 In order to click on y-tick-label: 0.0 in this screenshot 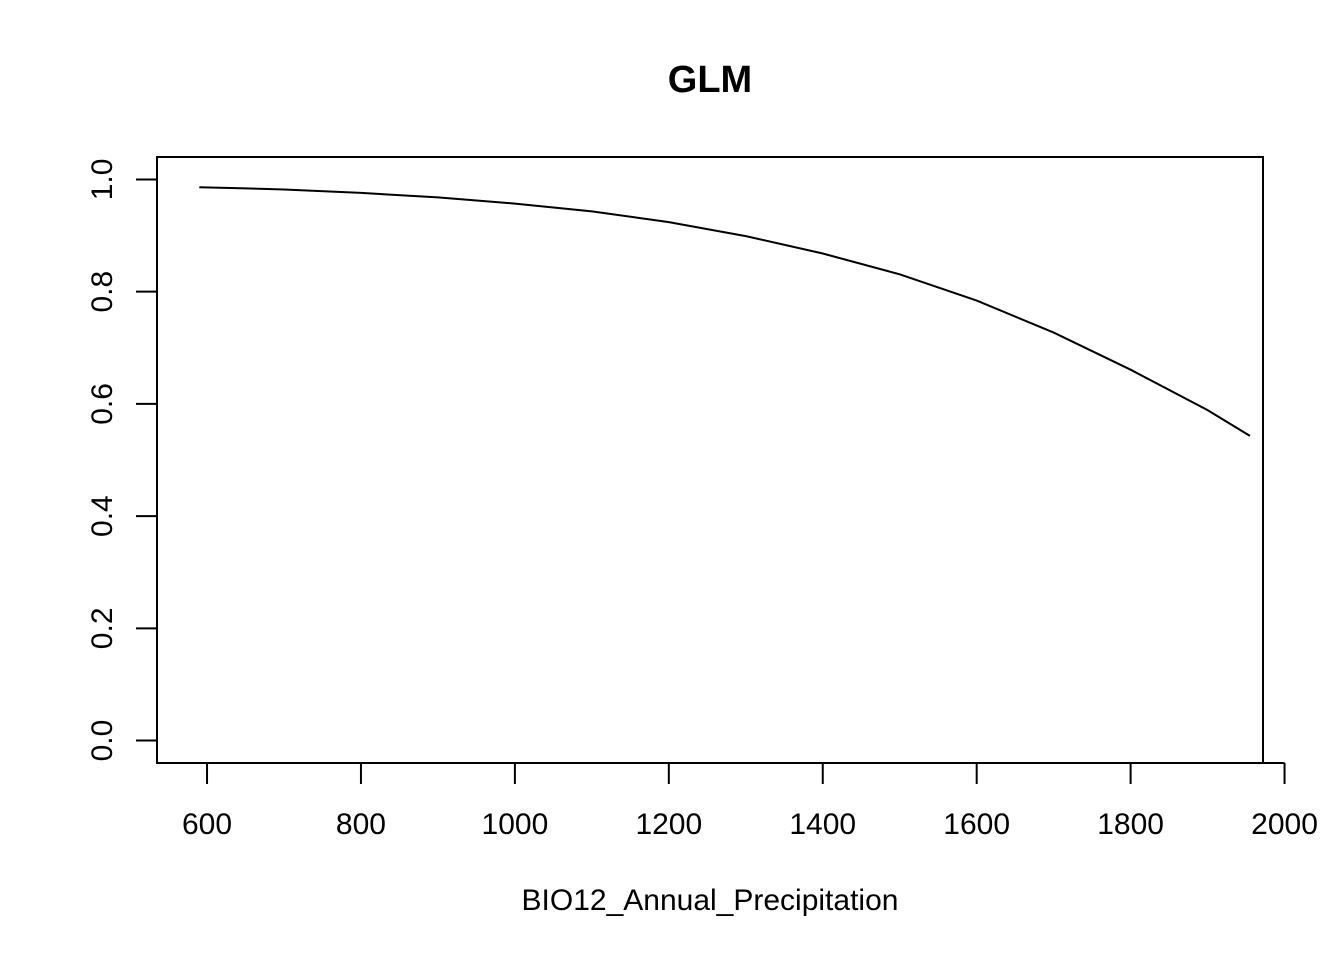, I will do `click(102, 741)`.